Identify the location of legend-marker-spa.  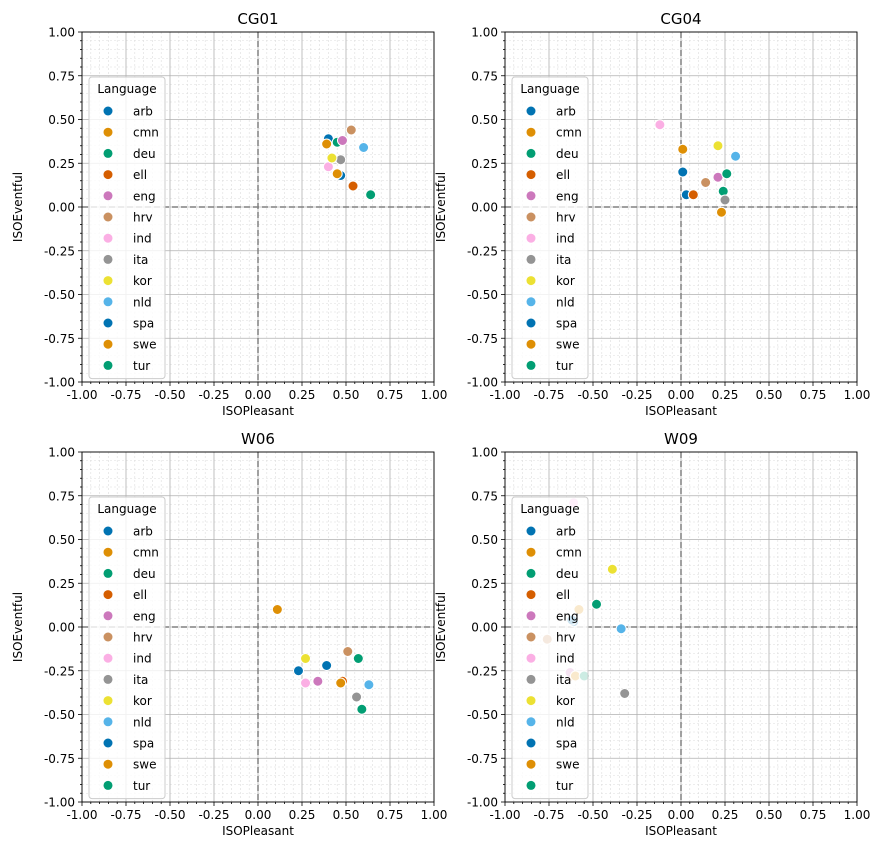
(108, 743).